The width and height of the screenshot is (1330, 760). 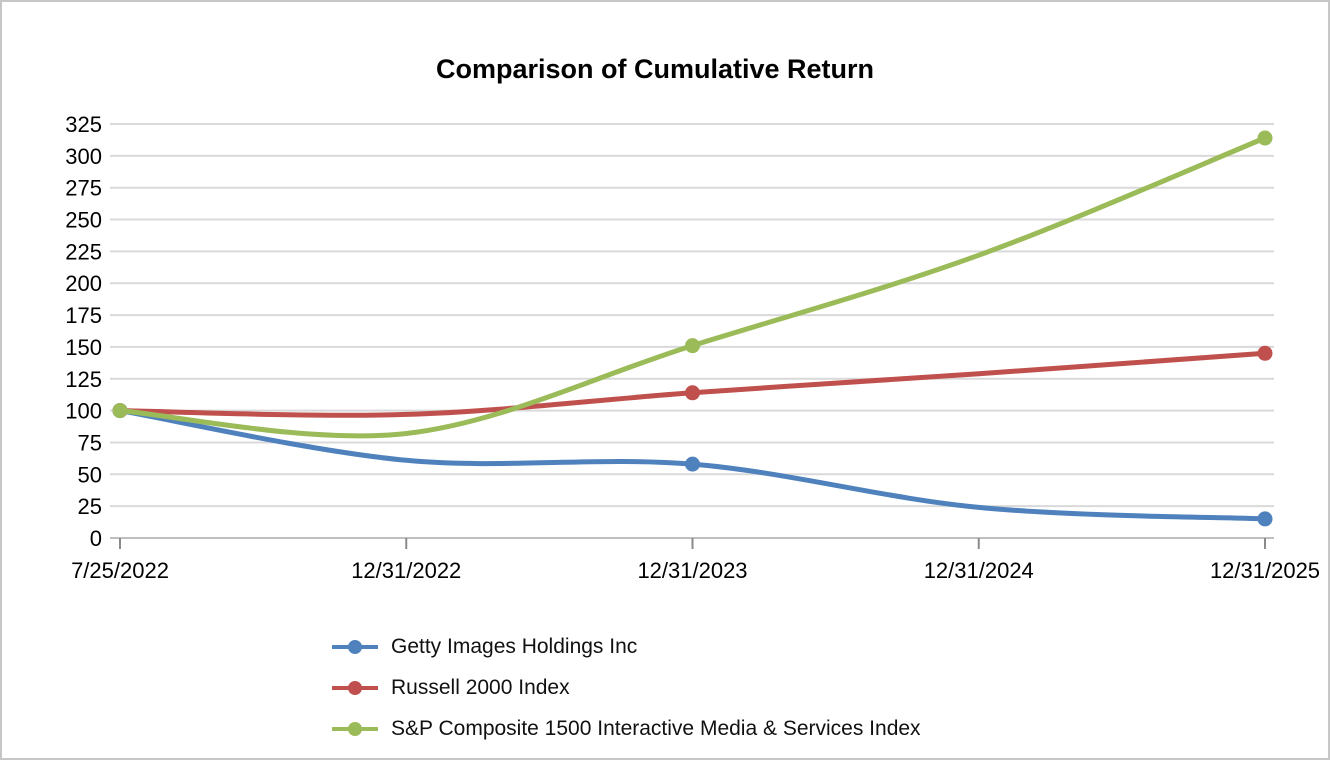 I want to click on y-axis-tick-label: 175, so click(x=83, y=315).